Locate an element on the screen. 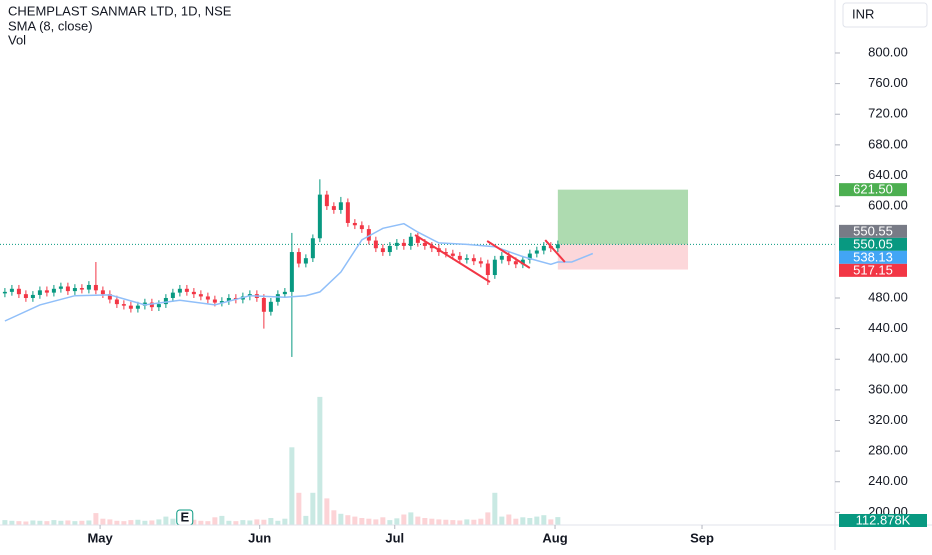 This screenshot has height=555, width=932. y-tick-label: 280.00 is located at coordinates (888, 450).